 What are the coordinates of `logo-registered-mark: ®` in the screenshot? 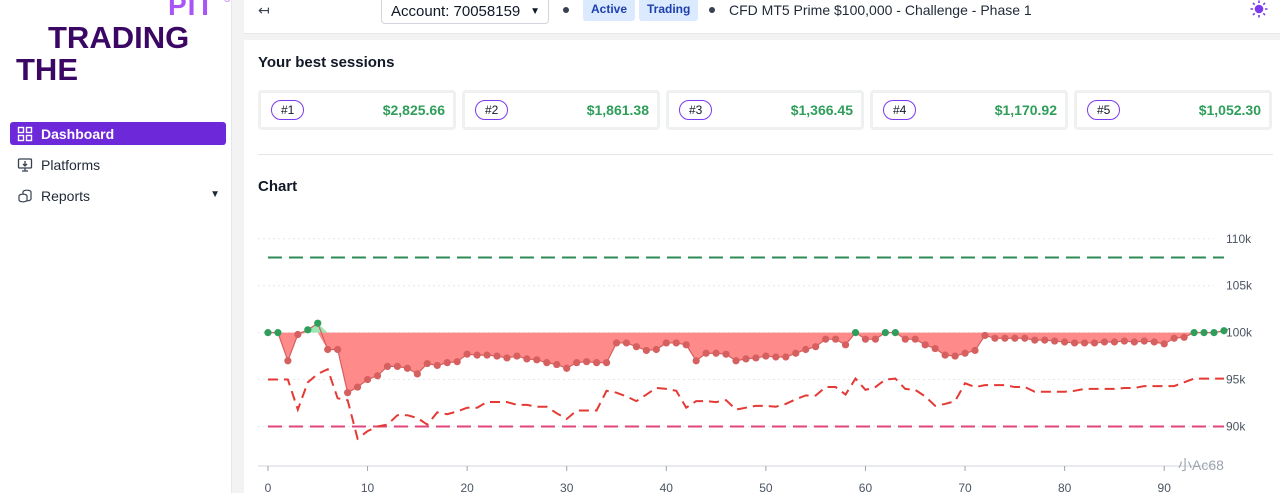 It's located at (227, 2).